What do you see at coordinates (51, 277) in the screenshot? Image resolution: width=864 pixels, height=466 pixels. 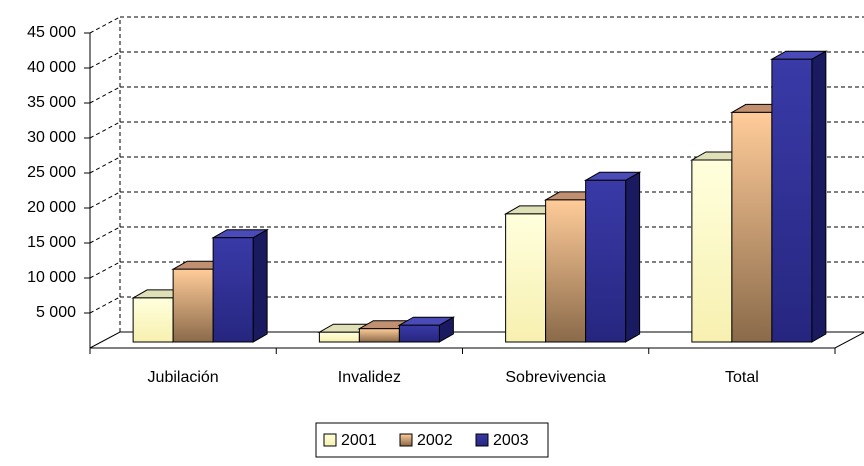 I see `y-tick-label: 10 000` at bounding box center [51, 277].